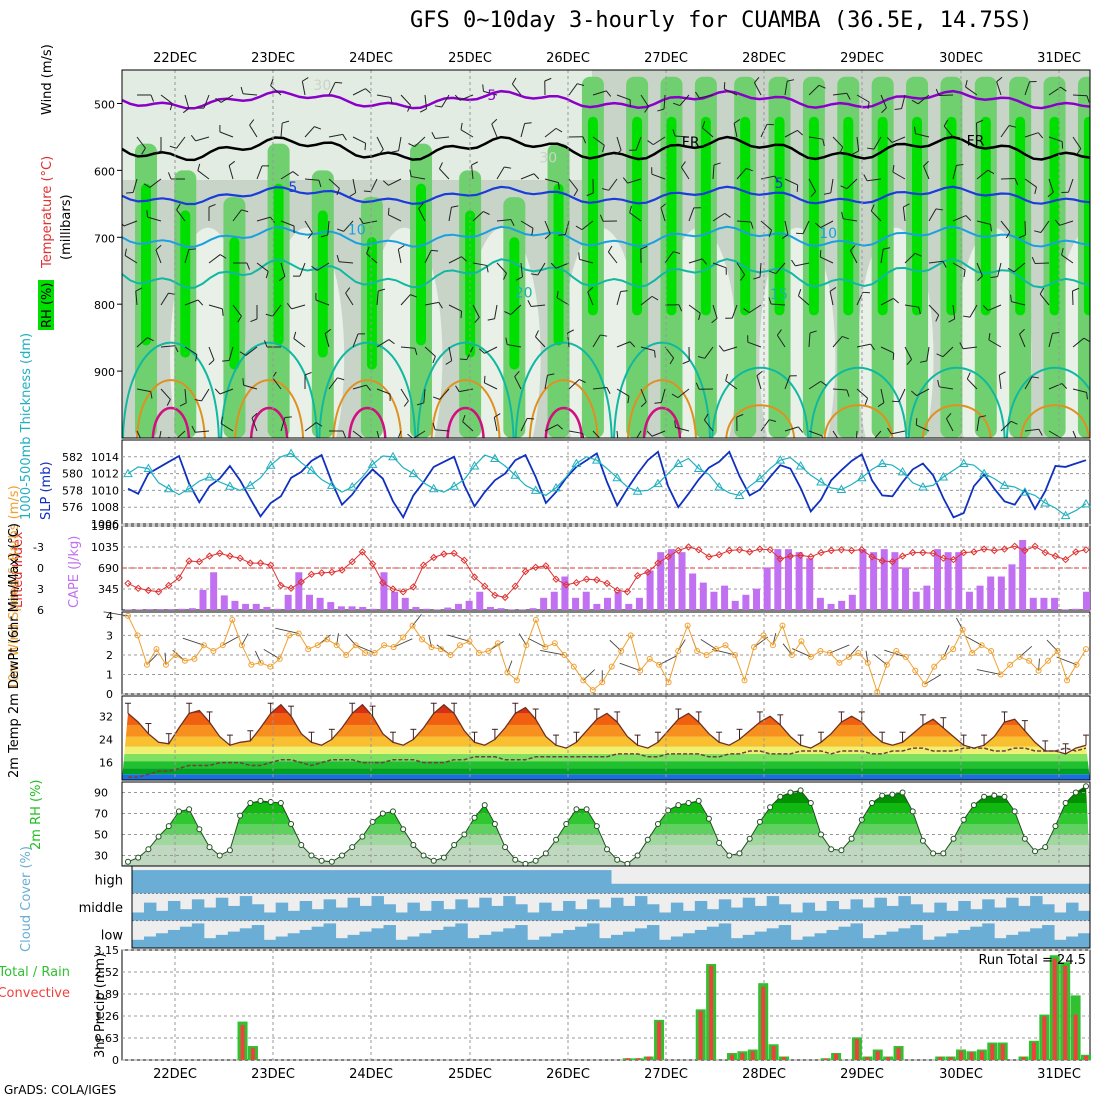 This screenshot has width=1100, height=1100. I want to click on slp-tick-1014: 1014, so click(105, 457).